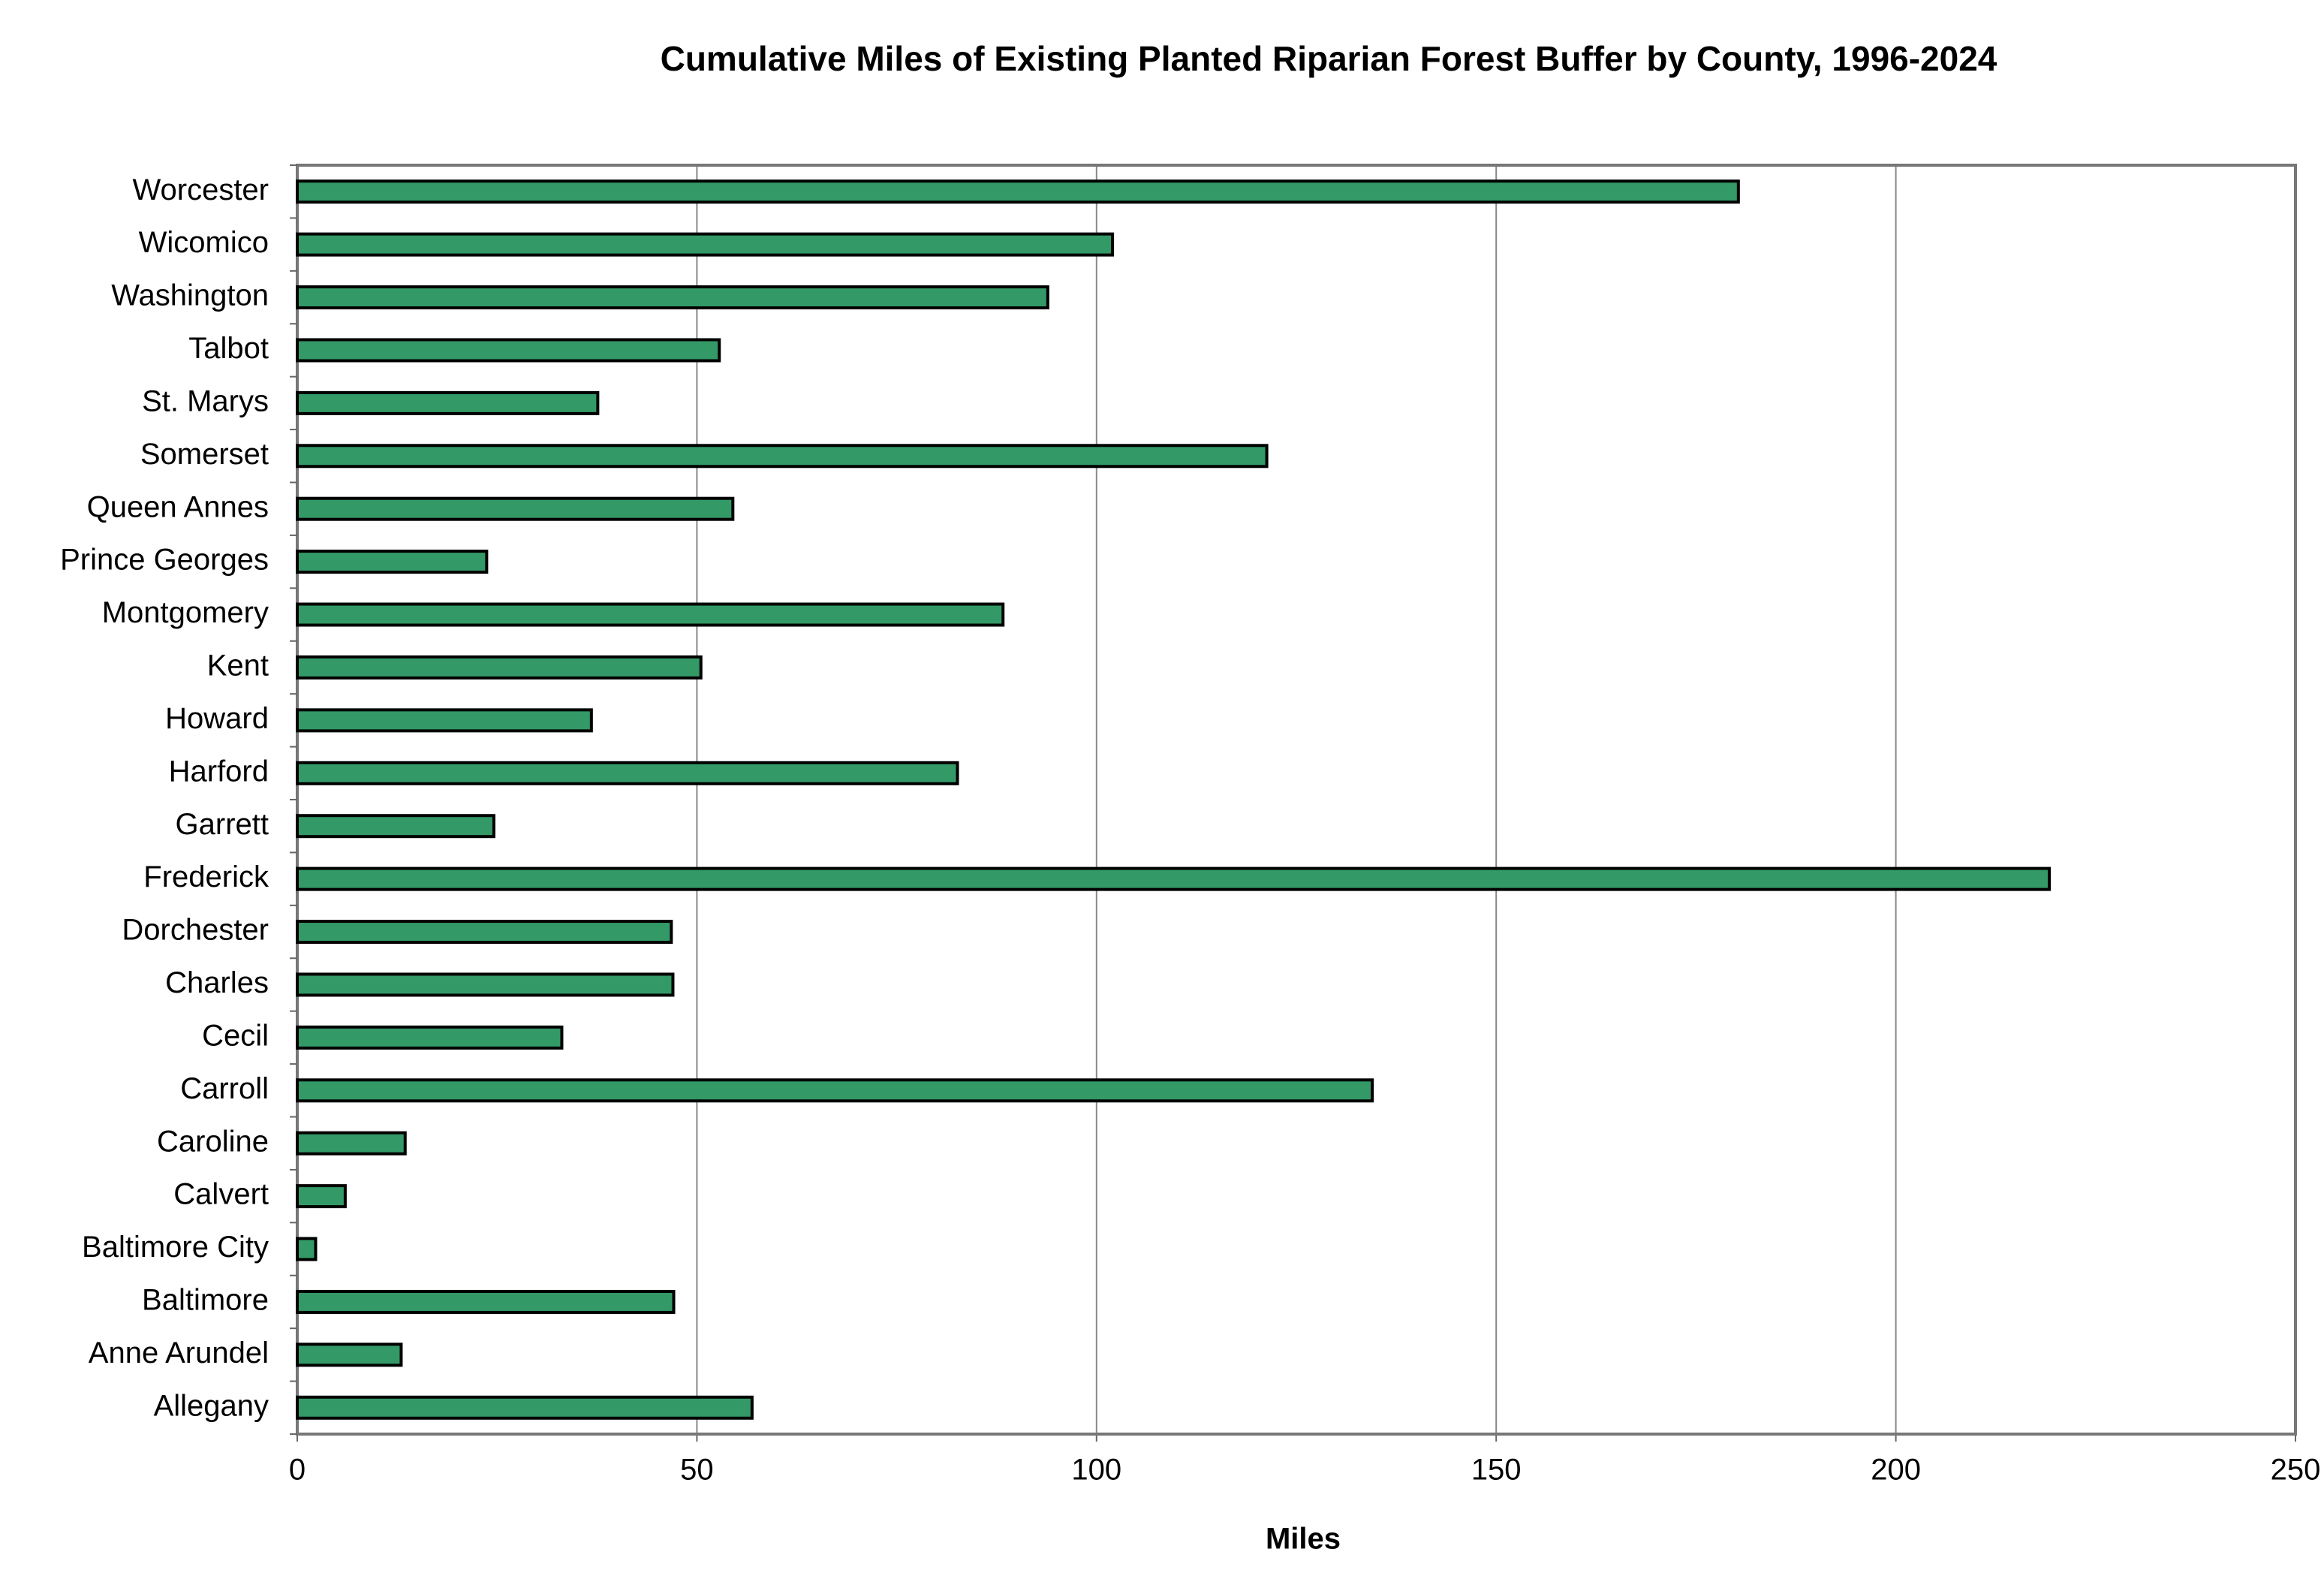  Describe the element at coordinates (219, 771) in the screenshot. I see `y-tick-label: Harford` at that location.